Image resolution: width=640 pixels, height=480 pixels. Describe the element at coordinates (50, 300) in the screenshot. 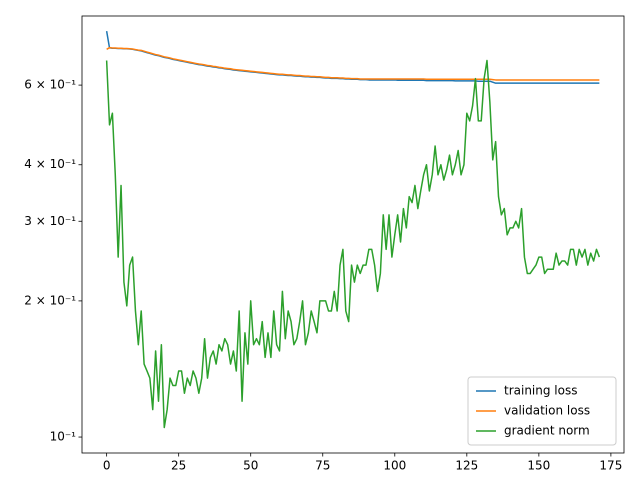

I see `y-tick-label: 2 × 10⁻¹` at that location.